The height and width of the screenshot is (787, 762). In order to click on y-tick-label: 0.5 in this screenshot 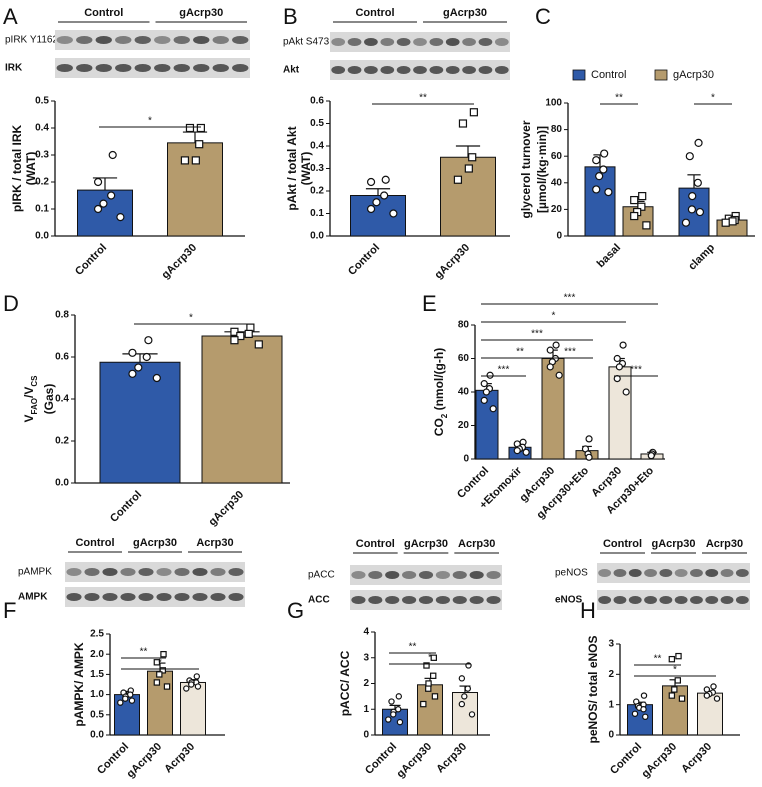, I will do `click(317, 123)`.